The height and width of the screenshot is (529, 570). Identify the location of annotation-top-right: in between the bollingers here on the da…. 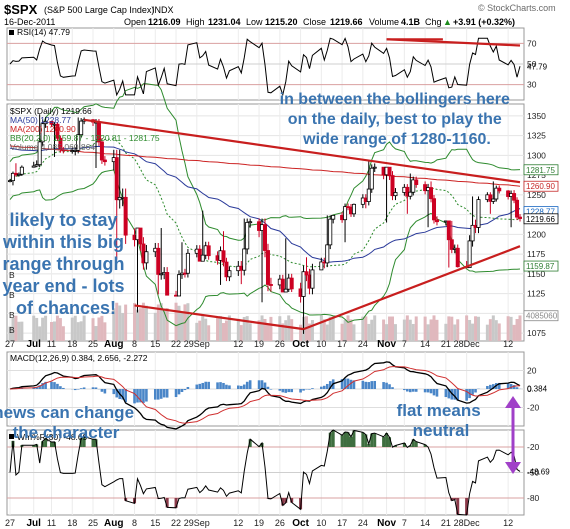
(397, 119).